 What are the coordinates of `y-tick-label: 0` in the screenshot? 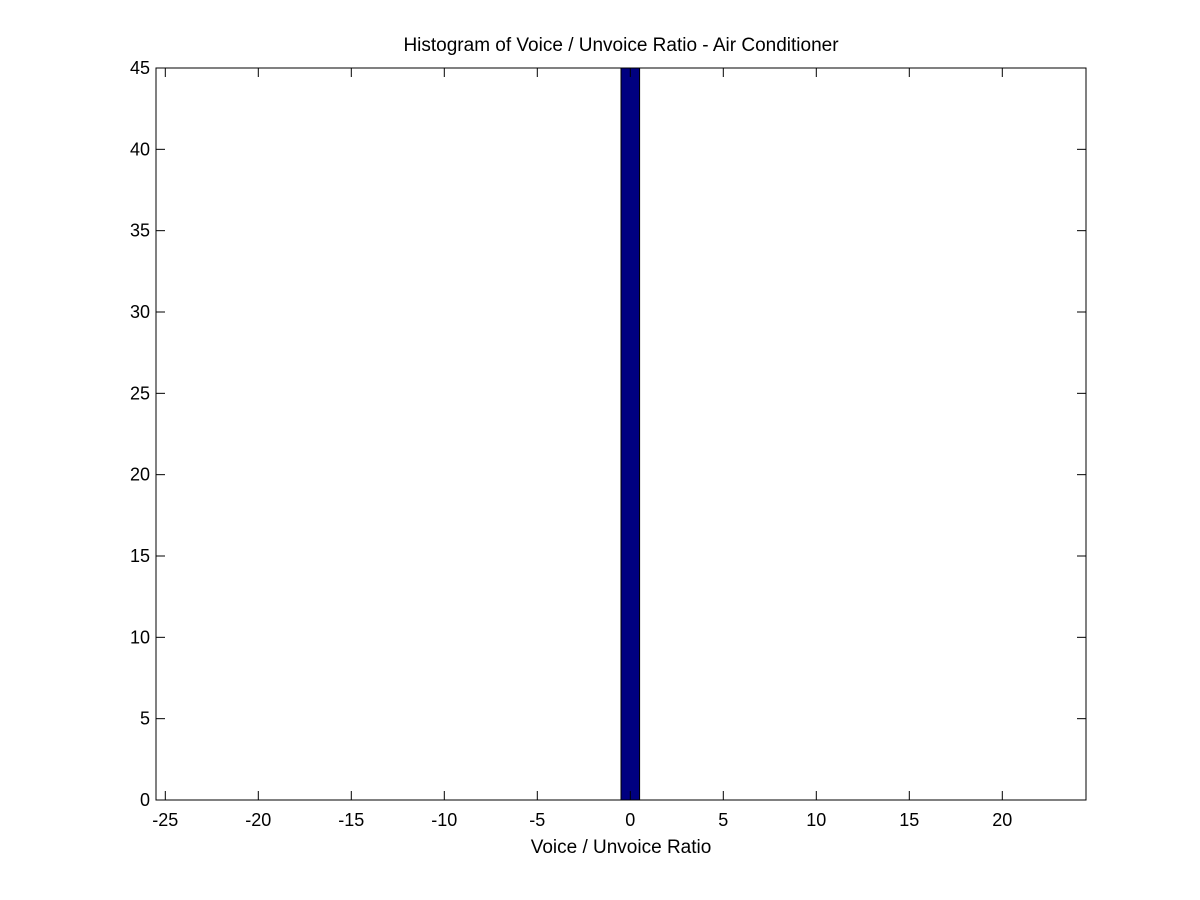 It's located at (145, 800).